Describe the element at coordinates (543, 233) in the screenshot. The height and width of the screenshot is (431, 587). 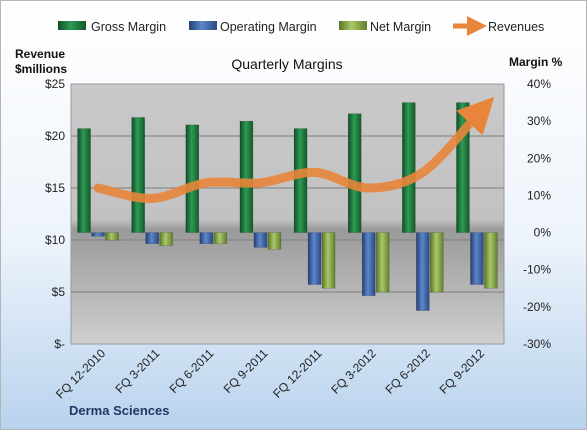
I see `right-axis-tick-label: 0%` at that location.